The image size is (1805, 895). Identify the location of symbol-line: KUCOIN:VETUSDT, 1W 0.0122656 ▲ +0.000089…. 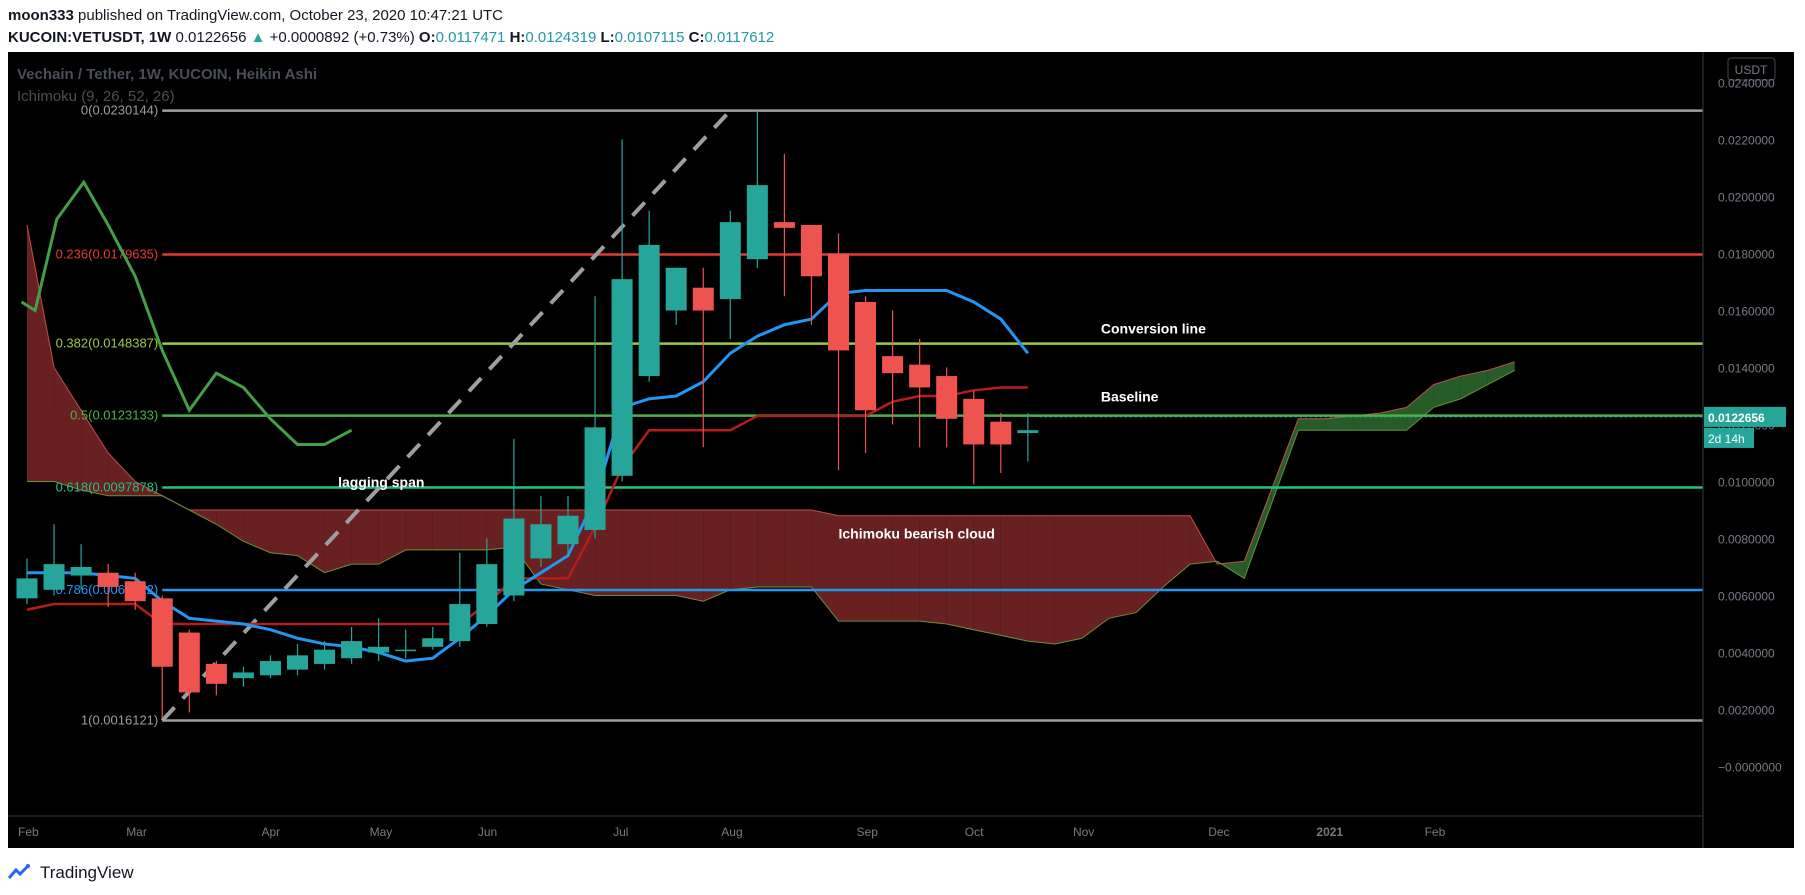
(391, 37).